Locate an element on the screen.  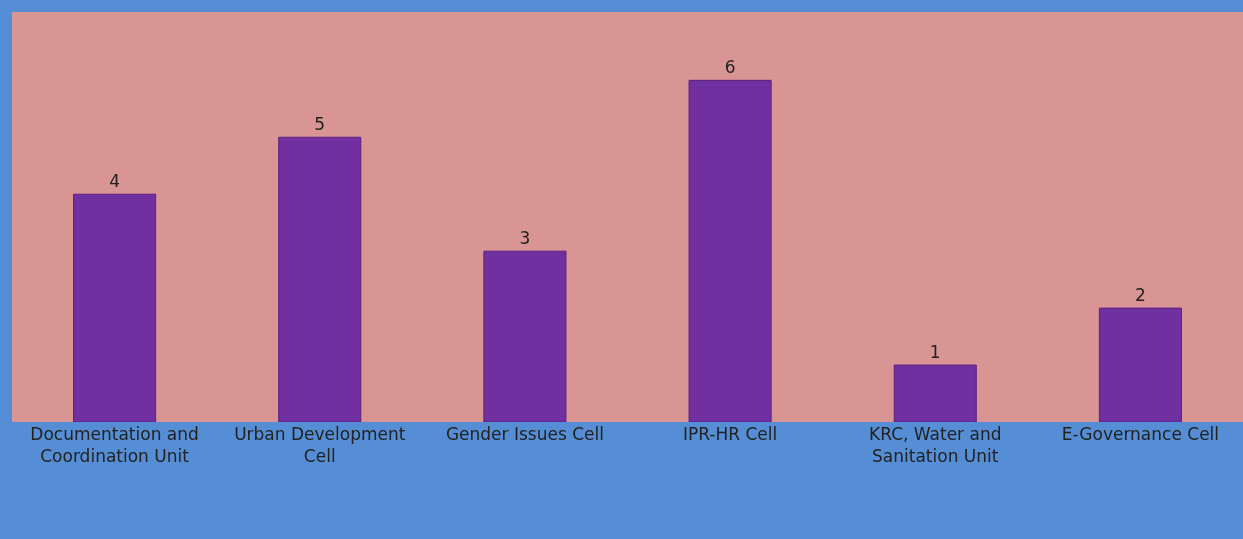
data-label: 6 is located at coordinates (730, 67).